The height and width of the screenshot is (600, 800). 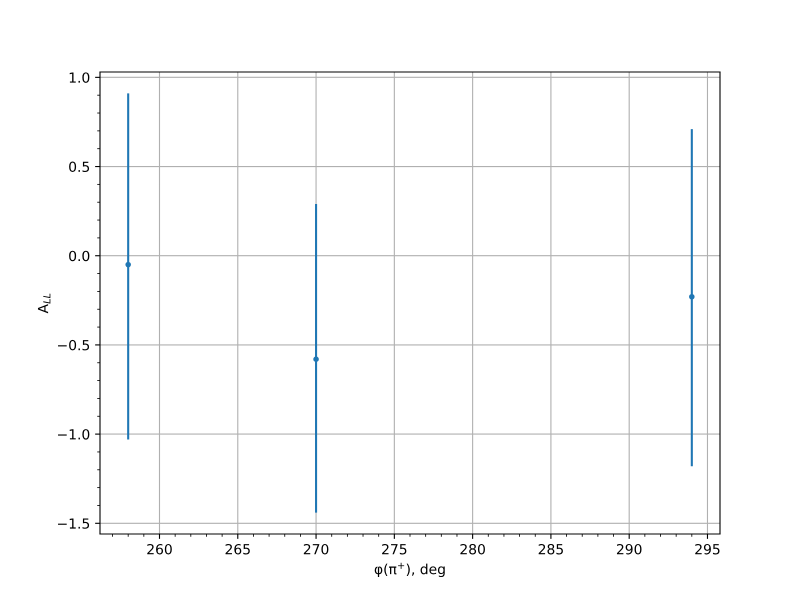 I want to click on x-tick-label: 265, so click(x=238, y=549).